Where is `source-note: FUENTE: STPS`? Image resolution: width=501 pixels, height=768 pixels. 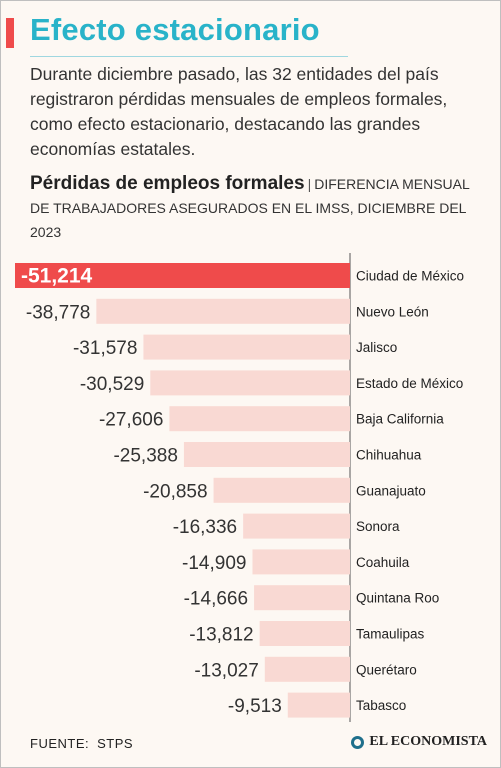 source-note: FUENTE: STPS is located at coordinates (81, 743).